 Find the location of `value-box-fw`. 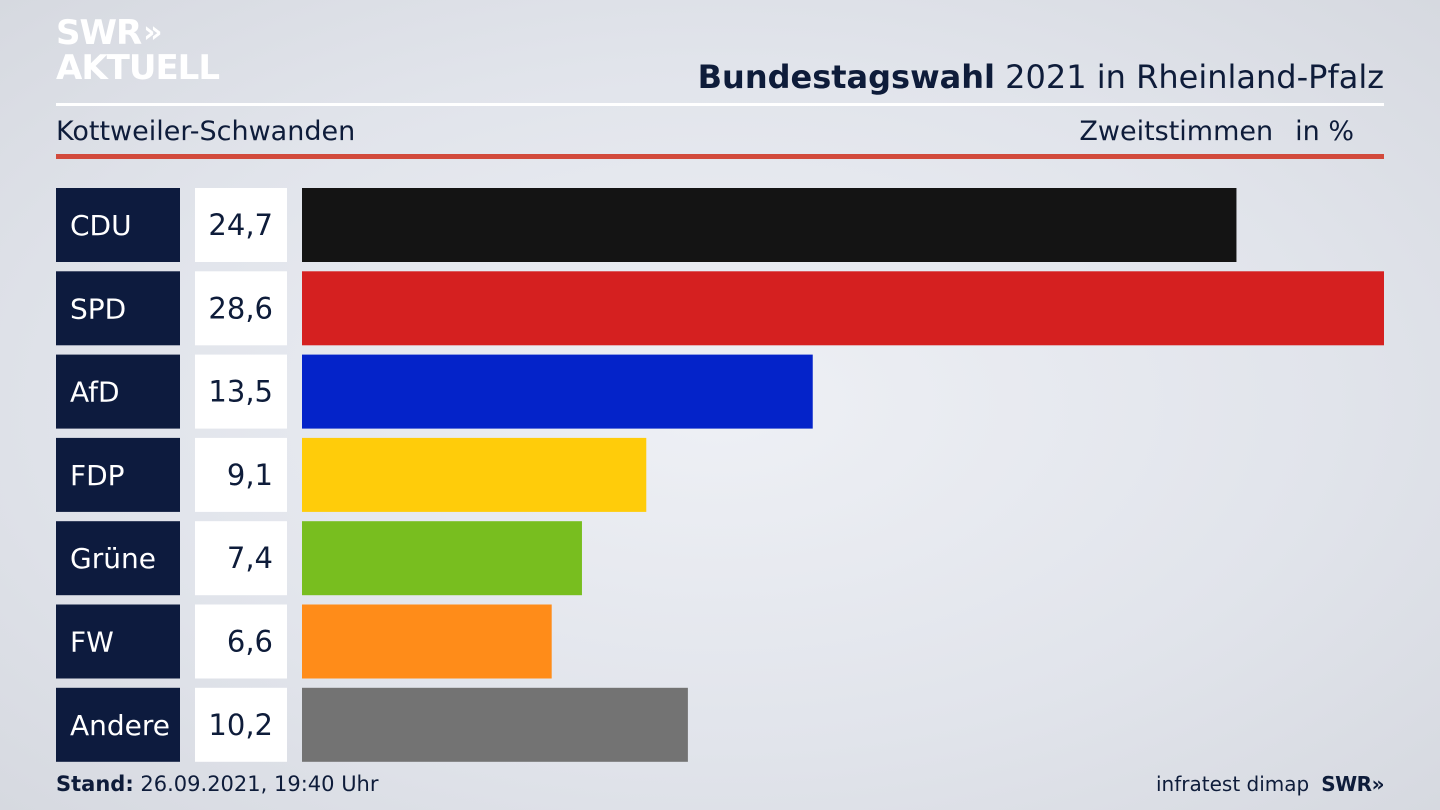

value-box-fw is located at coordinates (241, 641).